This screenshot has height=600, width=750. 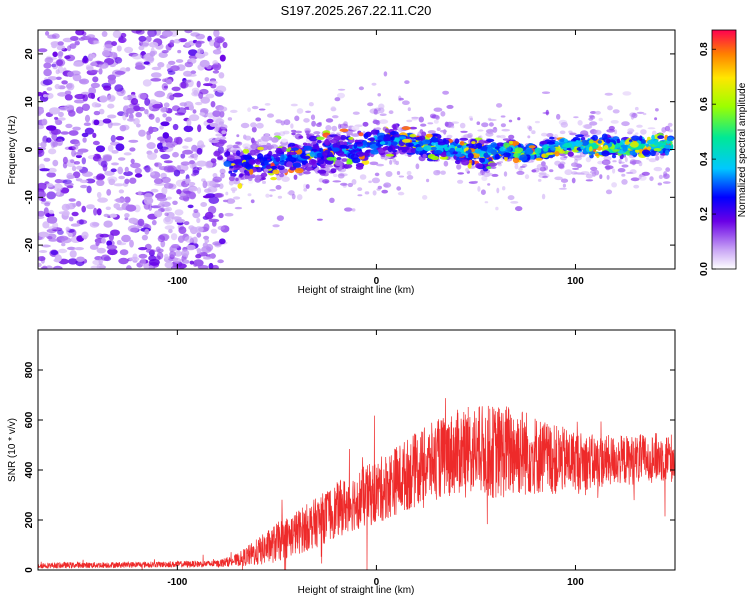 What do you see at coordinates (707, 159) in the screenshot?
I see `colorbar-ticks: 0.0 0.2 0.4 0.6 0.8` at bounding box center [707, 159].